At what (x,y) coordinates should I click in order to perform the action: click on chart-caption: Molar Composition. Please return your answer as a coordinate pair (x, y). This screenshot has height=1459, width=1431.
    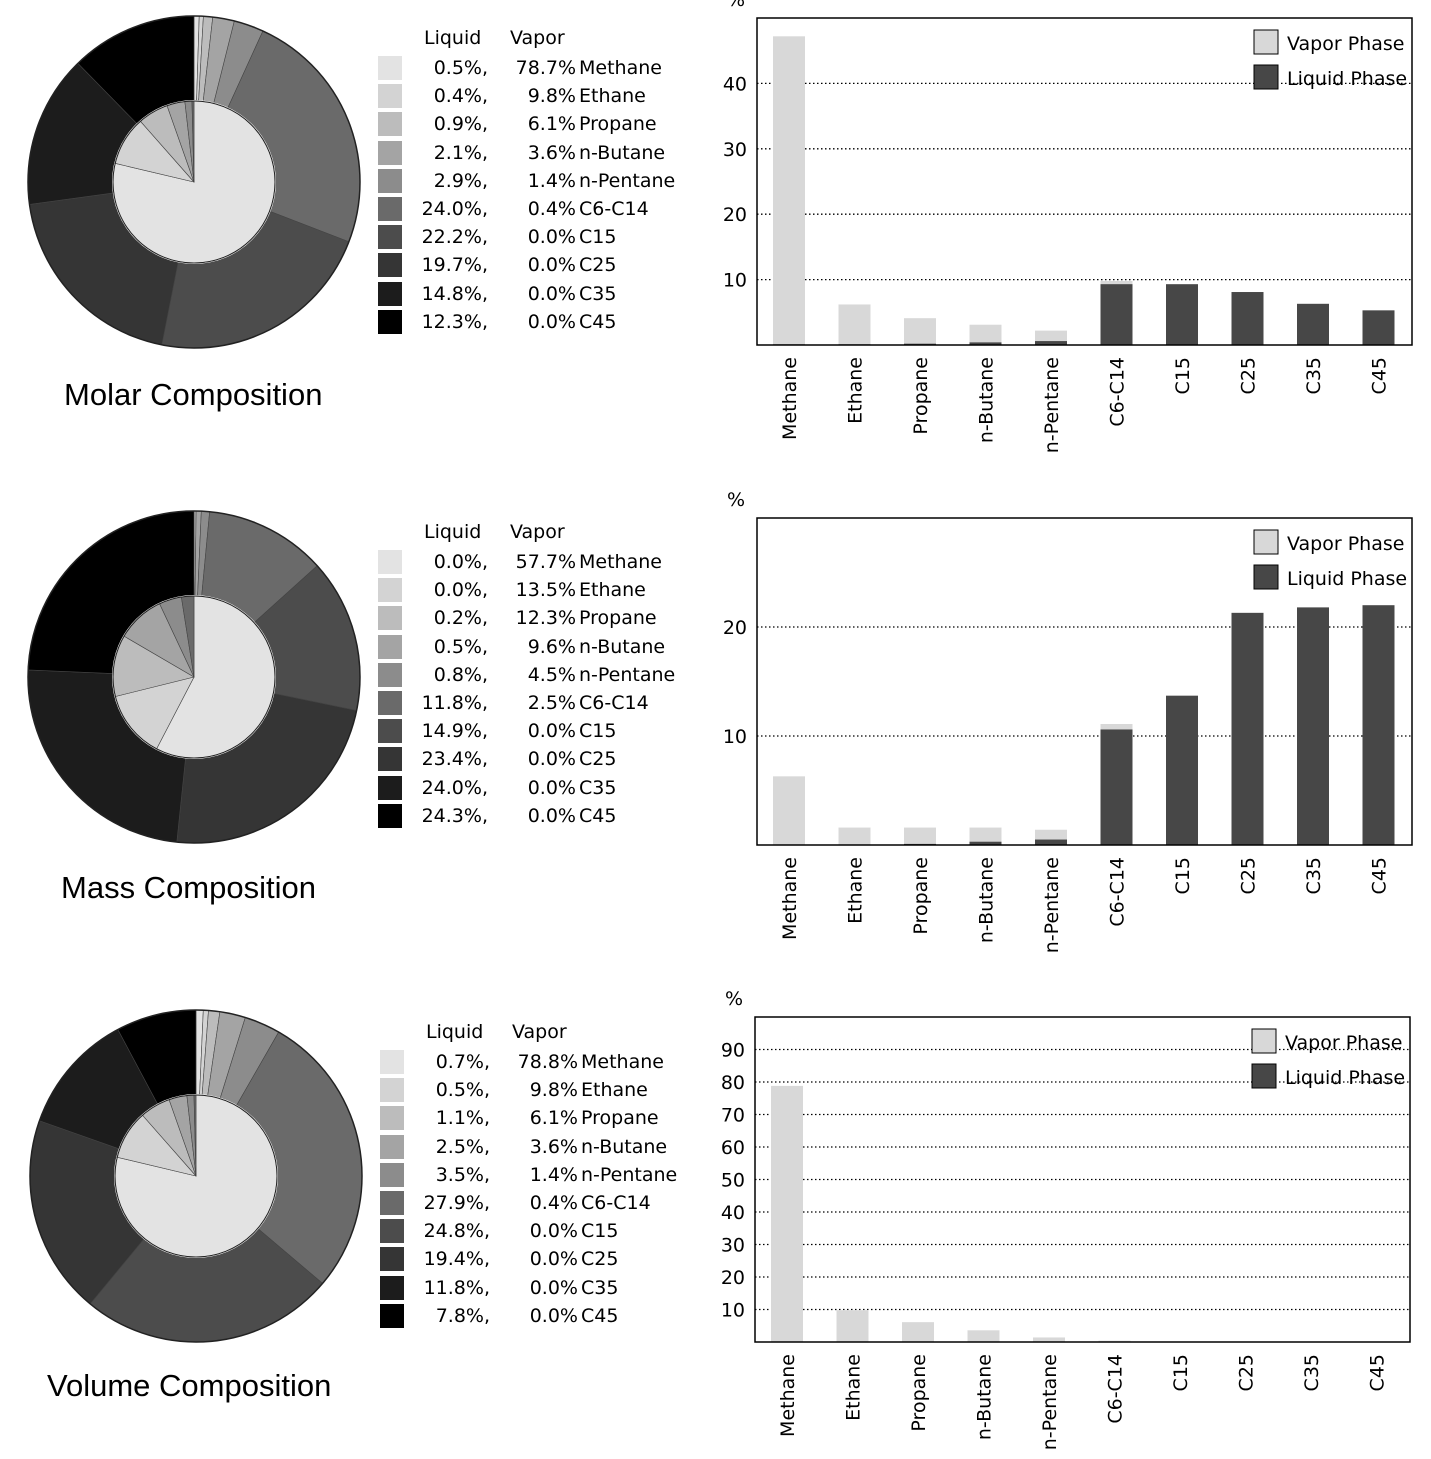
    Looking at the image, I should click on (193, 394).